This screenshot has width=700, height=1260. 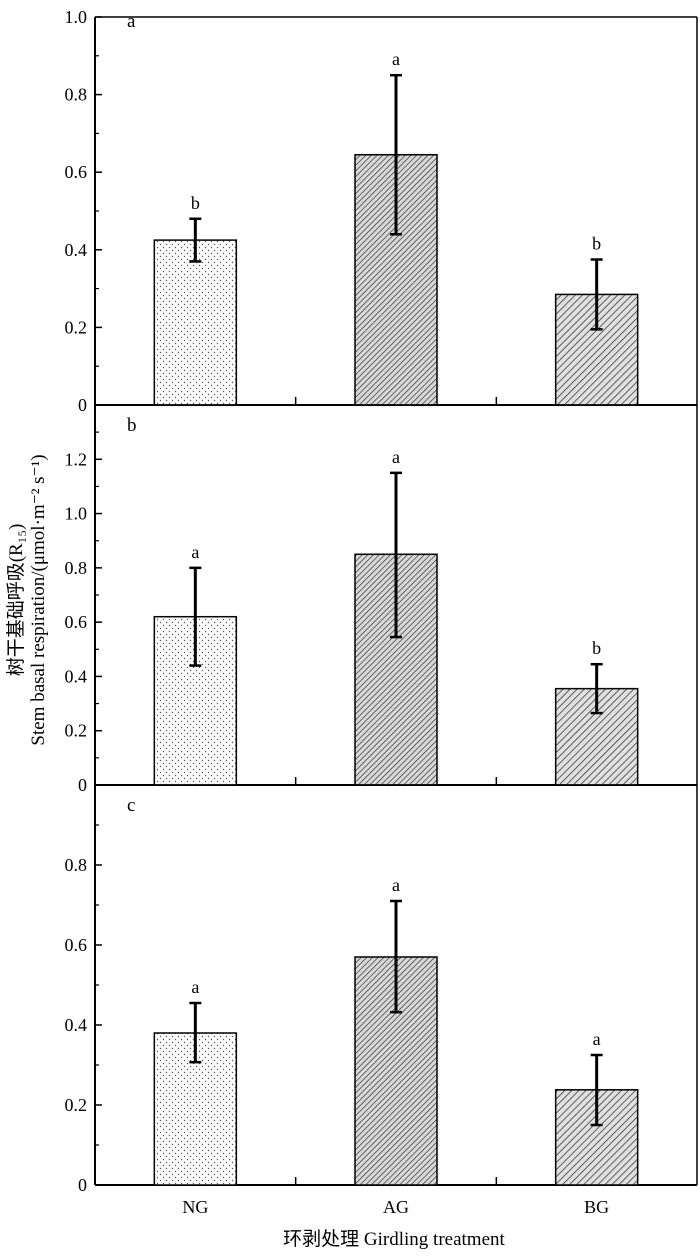 I want to click on panel-c-y-tick-label: 0.2, so click(x=76, y=1105).